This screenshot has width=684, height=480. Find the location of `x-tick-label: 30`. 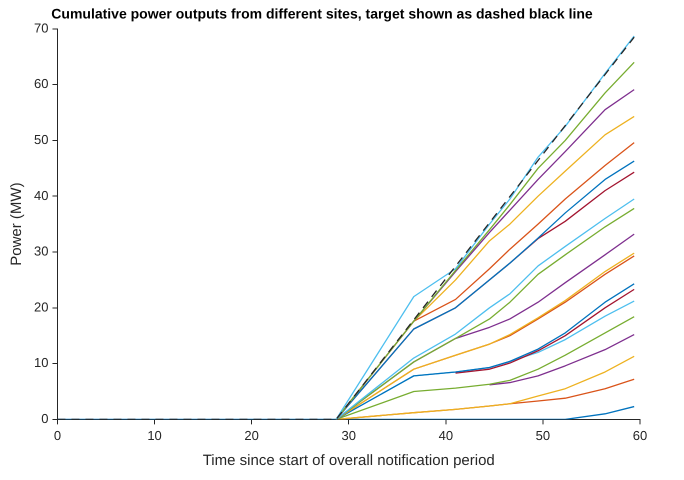

x-tick-label: 30 is located at coordinates (348, 435).